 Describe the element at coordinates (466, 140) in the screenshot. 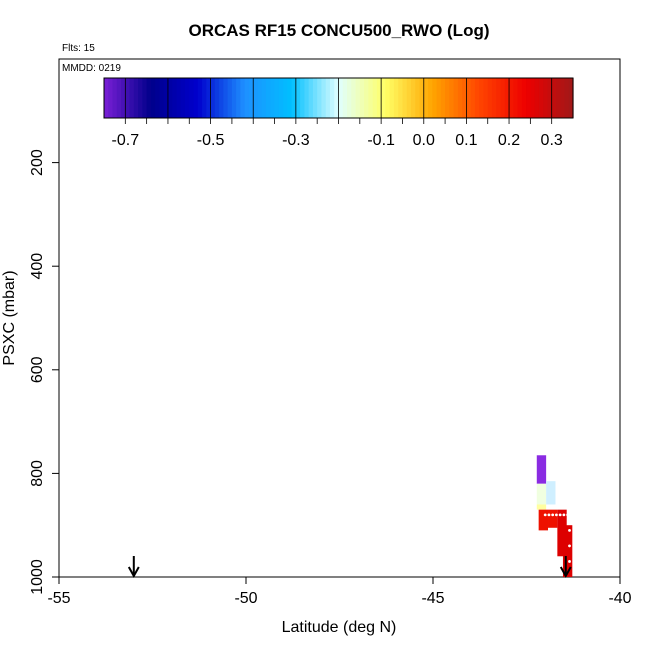

I see `colorbar-tick-label: 0.1` at that location.